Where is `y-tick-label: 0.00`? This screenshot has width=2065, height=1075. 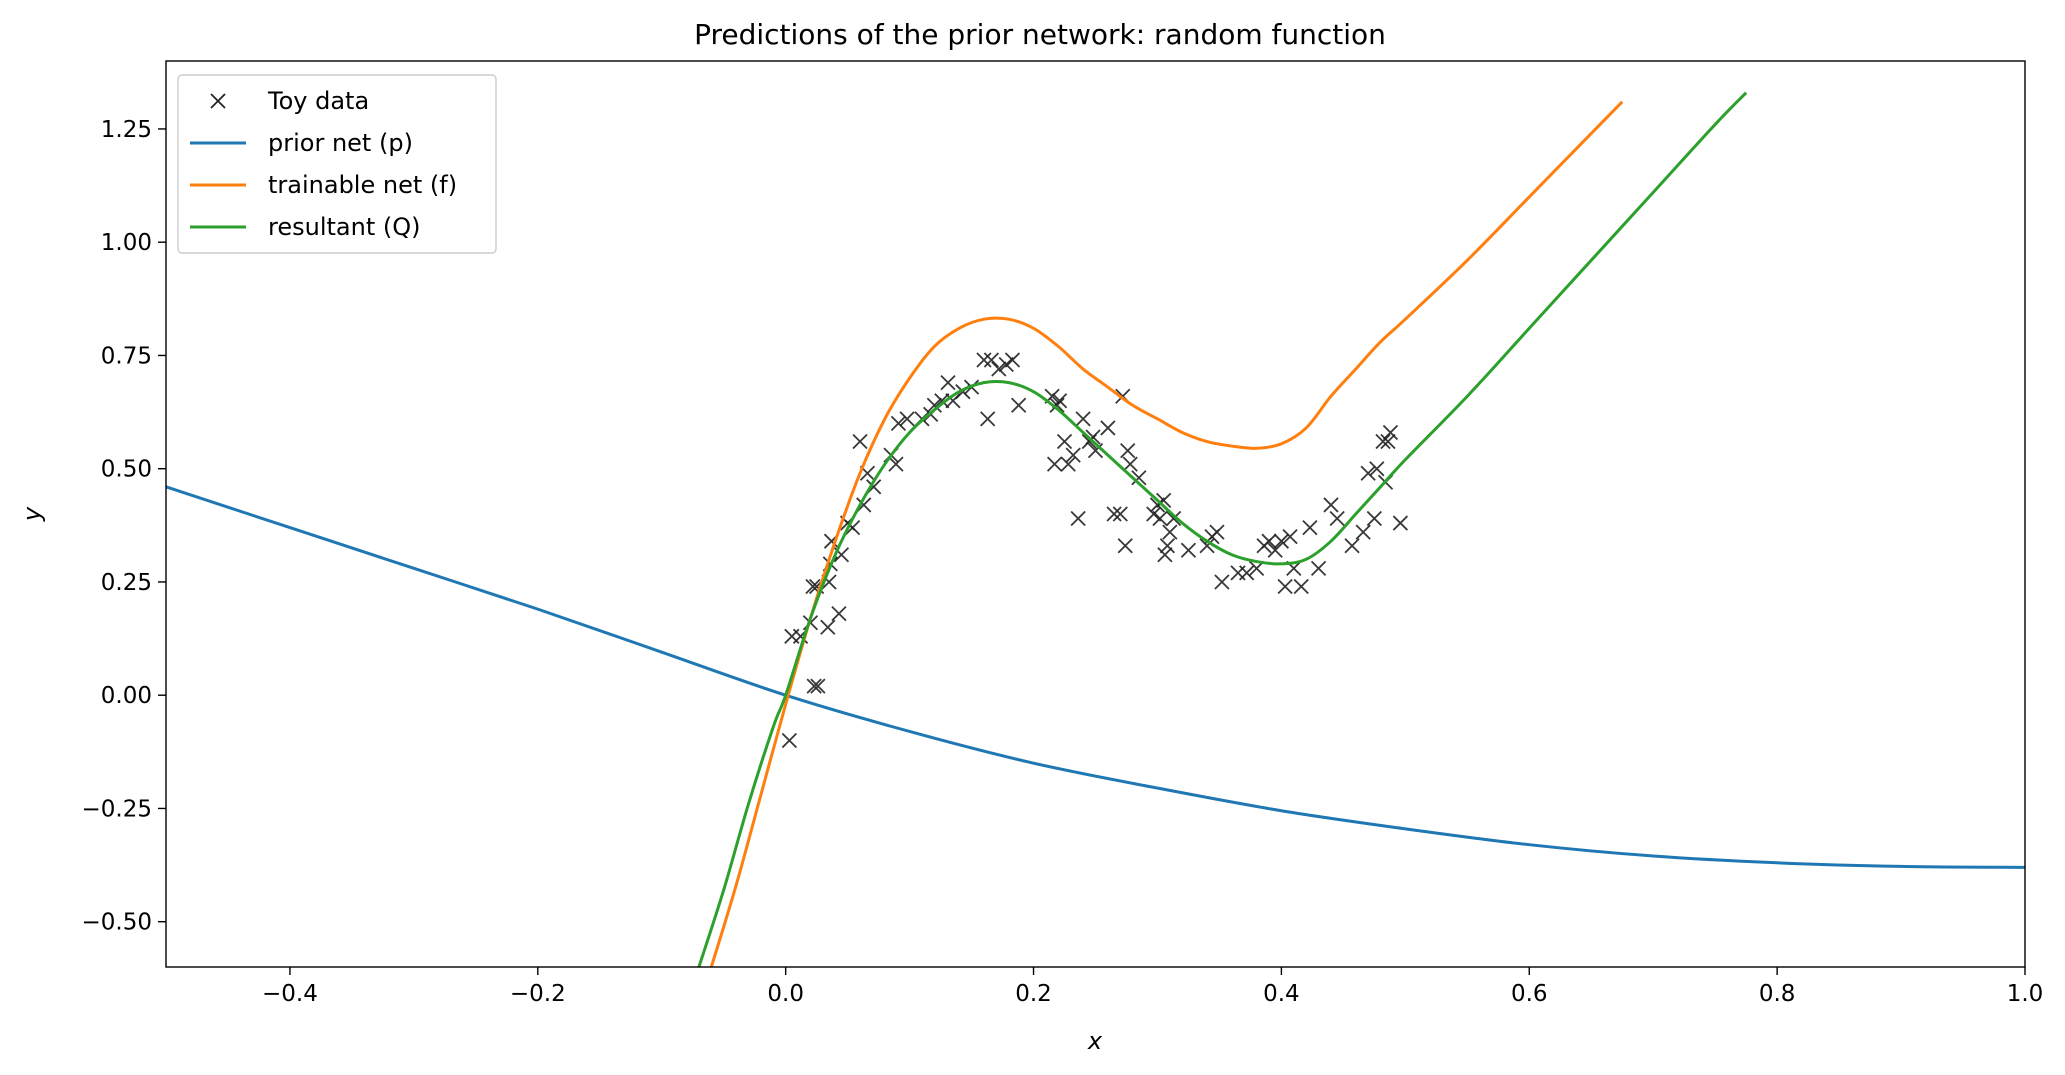 y-tick-label: 0.00 is located at coordinates (126, 696).